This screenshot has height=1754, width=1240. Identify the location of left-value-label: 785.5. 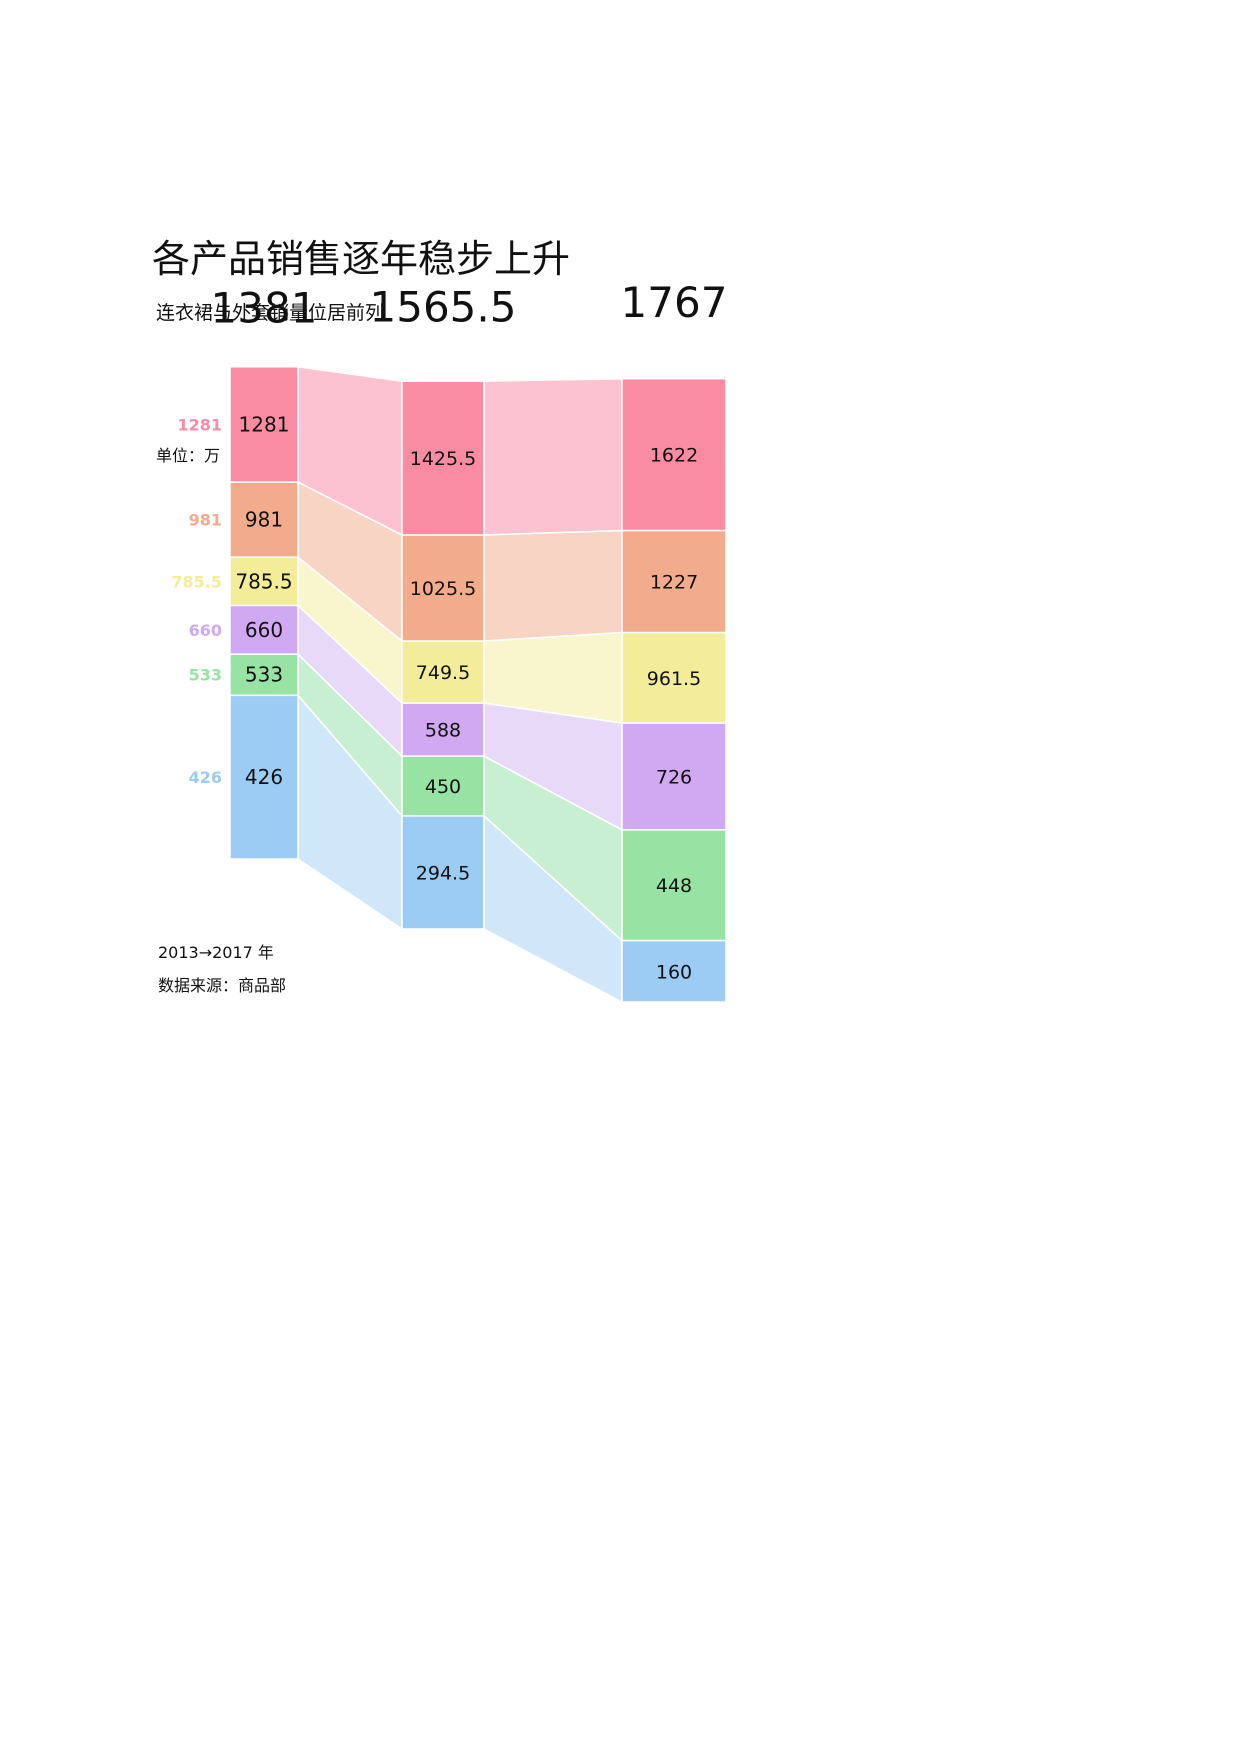
(196, 581).